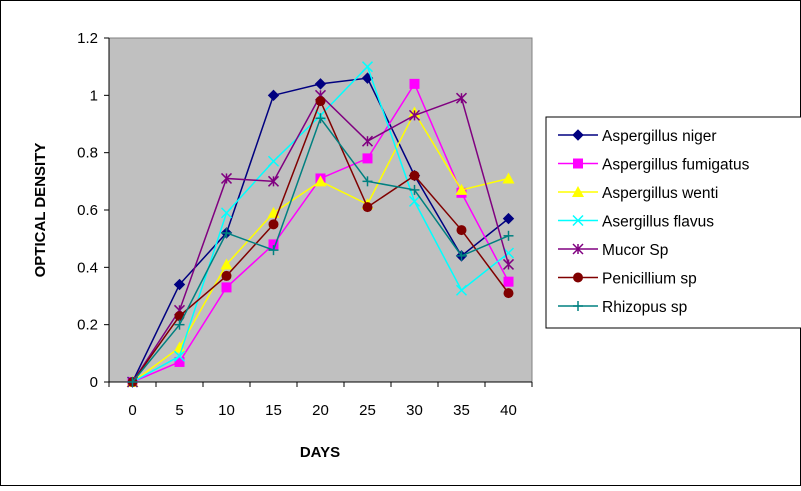 The width and height of the screenshot is (801, 491). Describe the element at coordinates (414, 410) in the screenshot. I see `x-tick-label: 30` at that location.